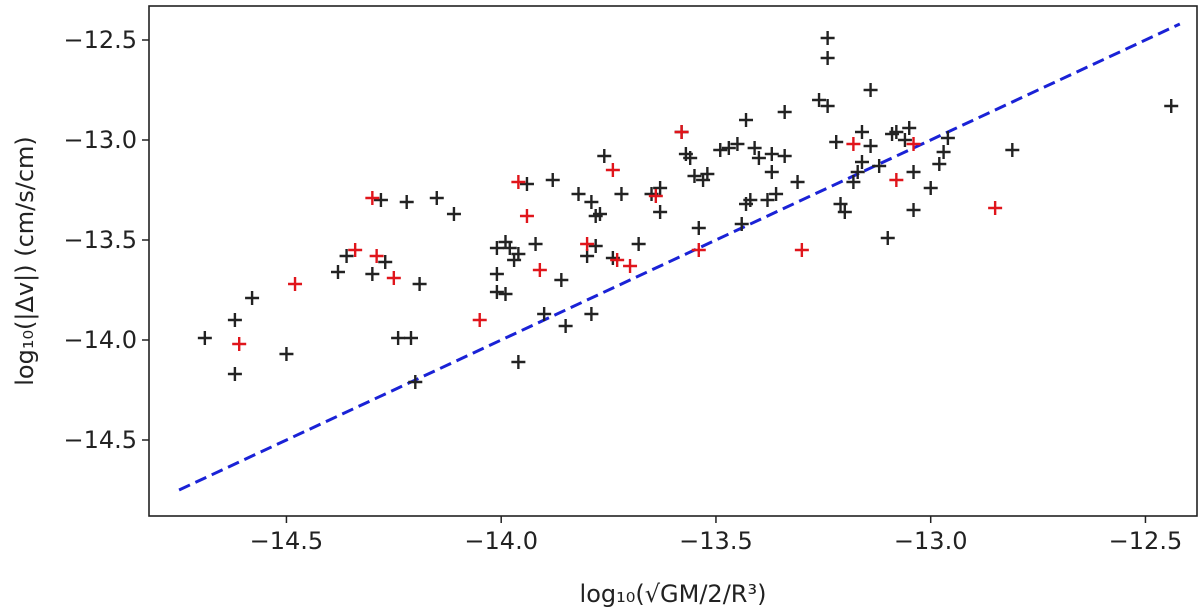  Describe the element at coordinates (100, 140) in the screenshot. I see `y-tick-label: −13.0` at that location.